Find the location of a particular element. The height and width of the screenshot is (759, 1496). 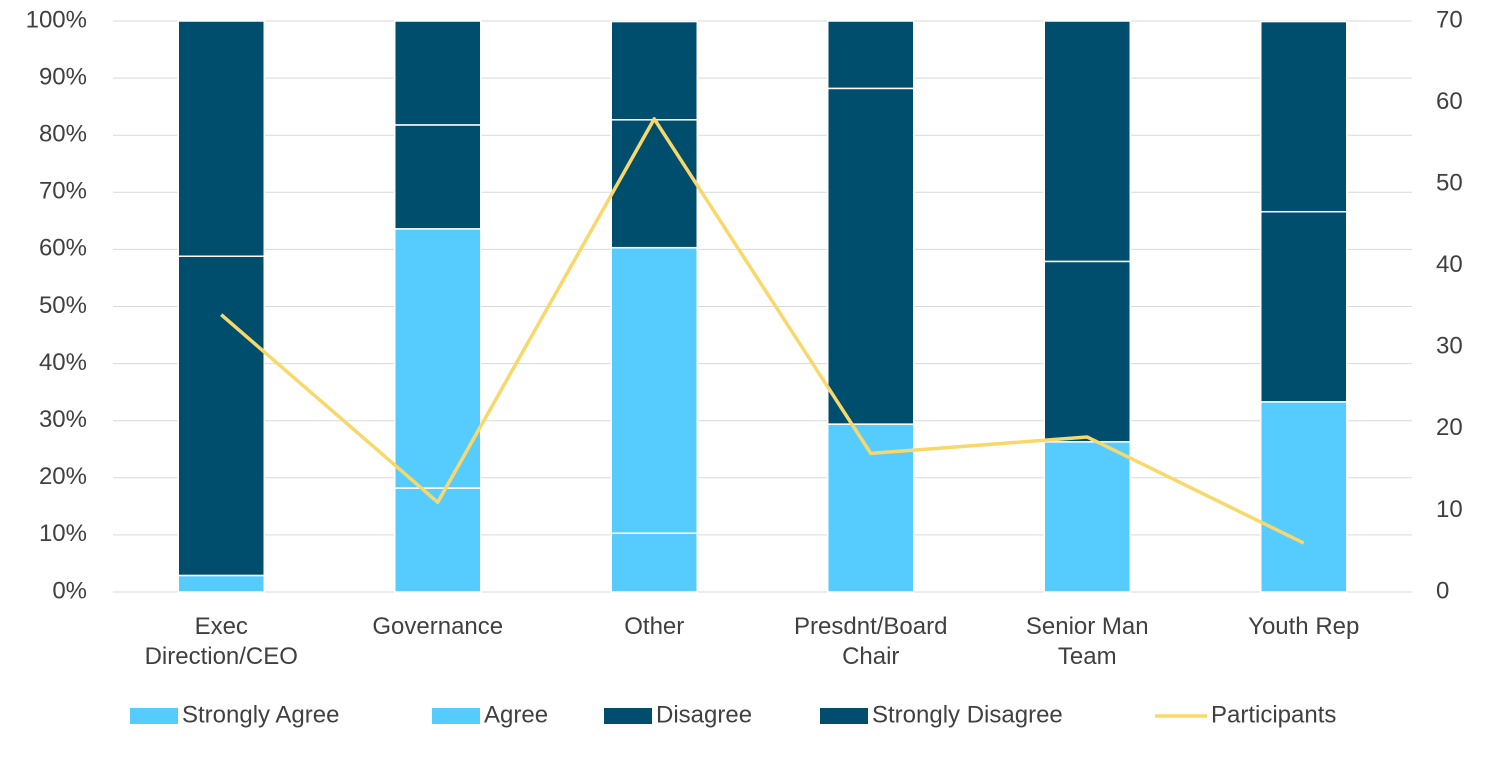

y-tick-label: 20% is located at coordinates (63, 476).